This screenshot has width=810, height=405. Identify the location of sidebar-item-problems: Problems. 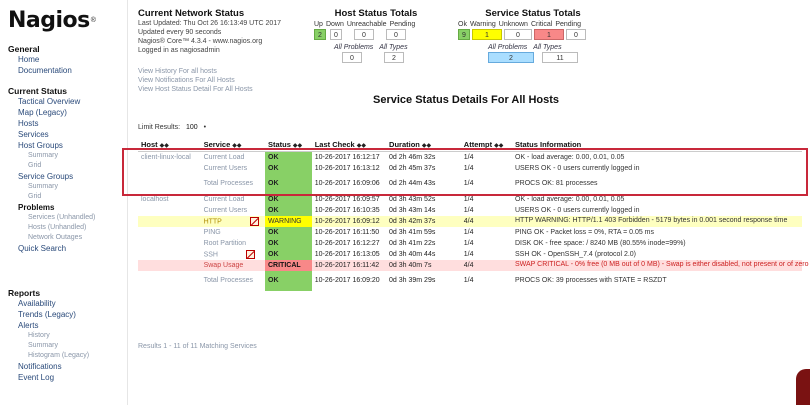
(36, 207).